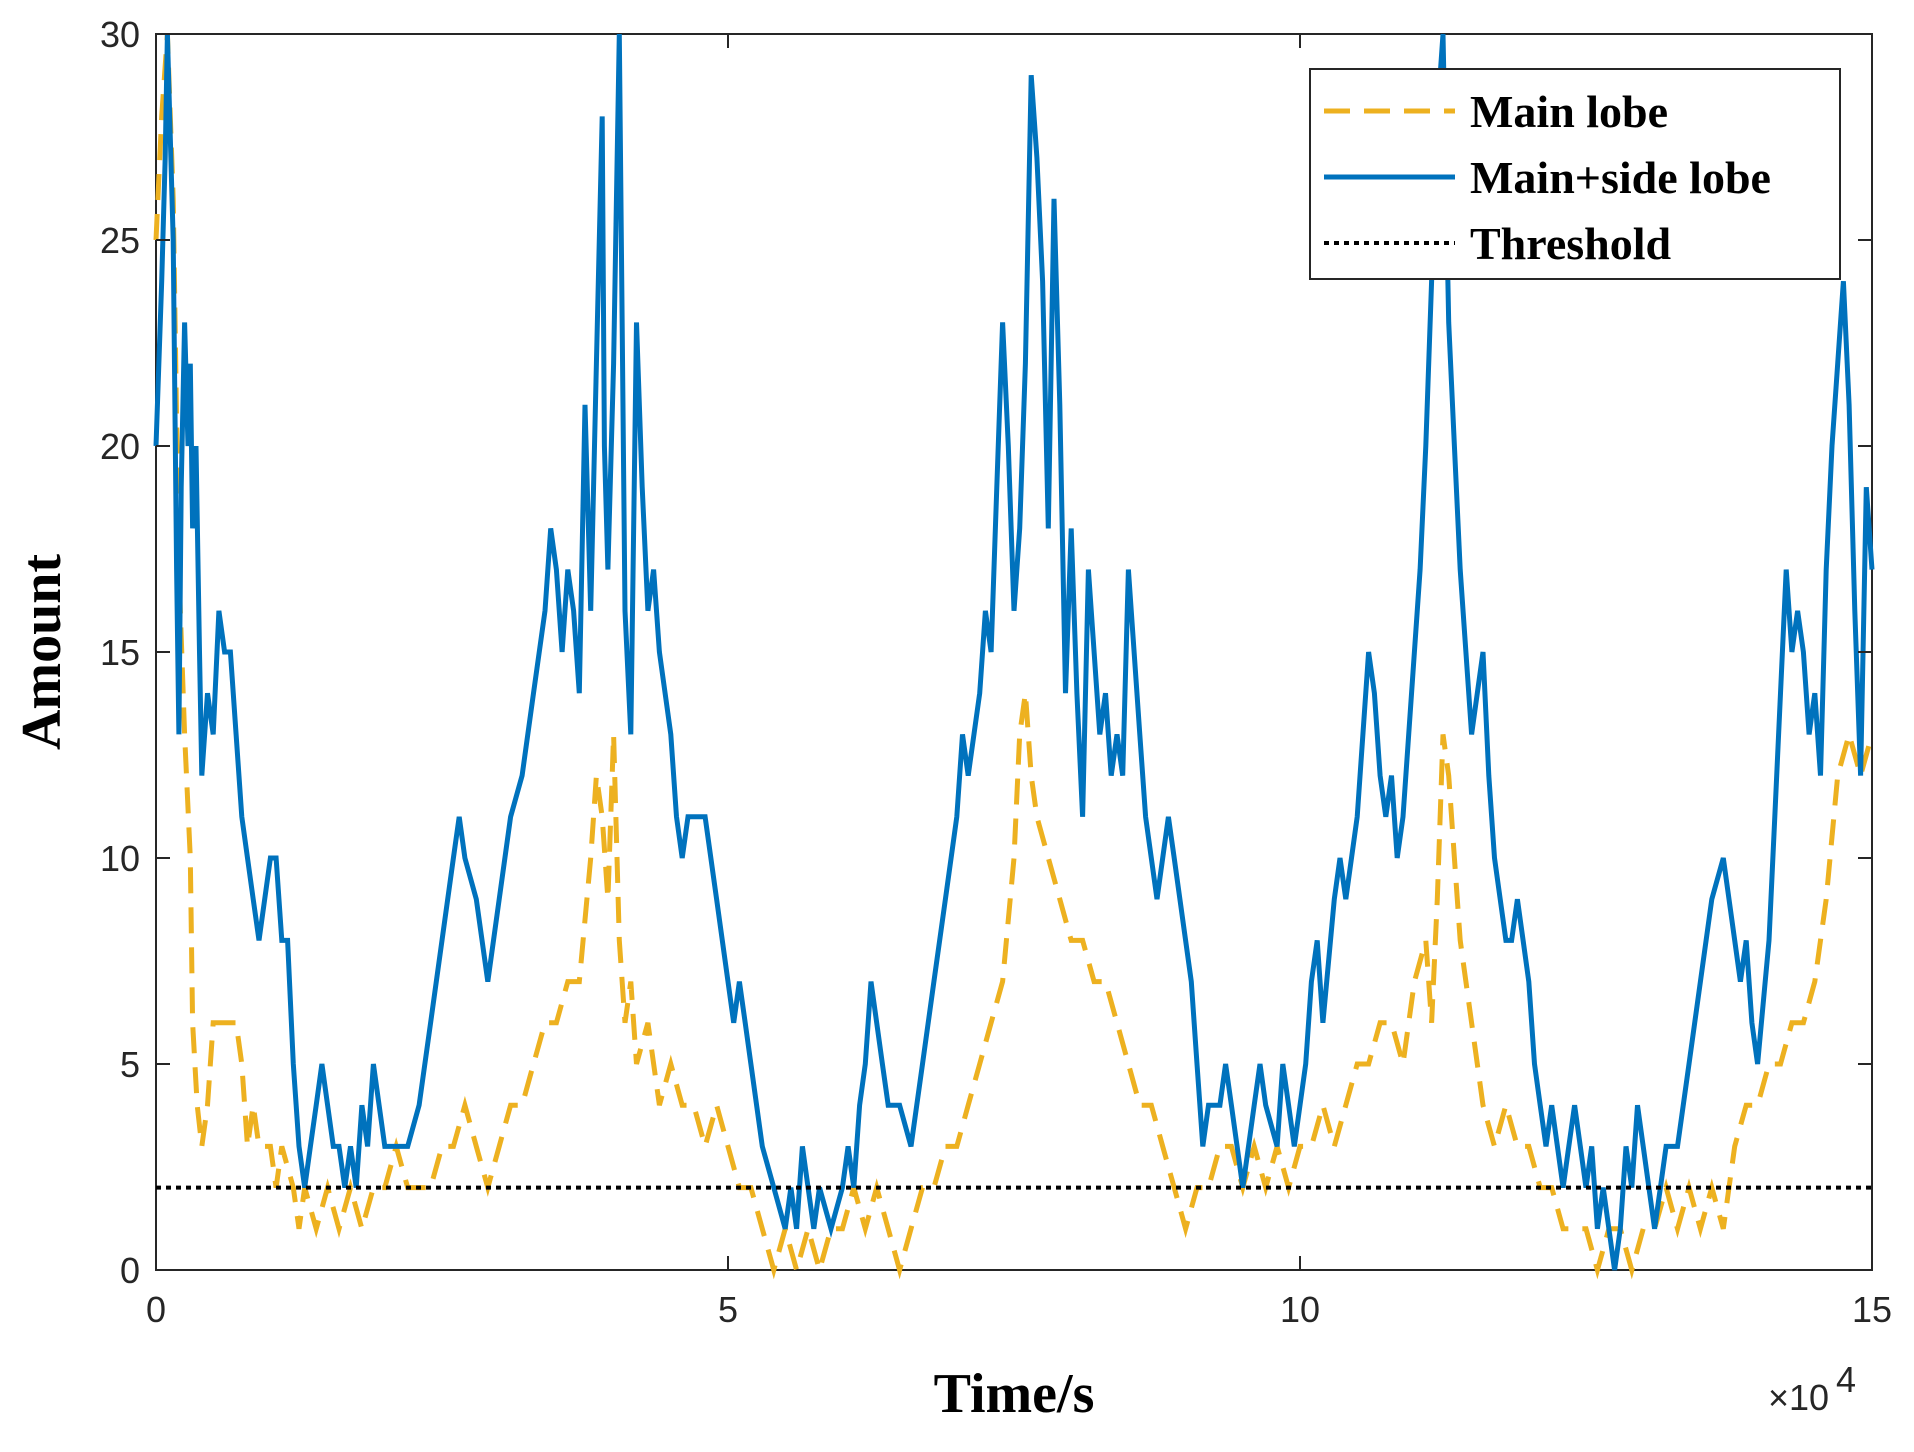 Image resolution: width=1914 pixels, height=1452 pixels. Describe the element at coordinates (1569, 111) in the screenshot. I see `legend-label-main-lobe: Main lobe` at that location.